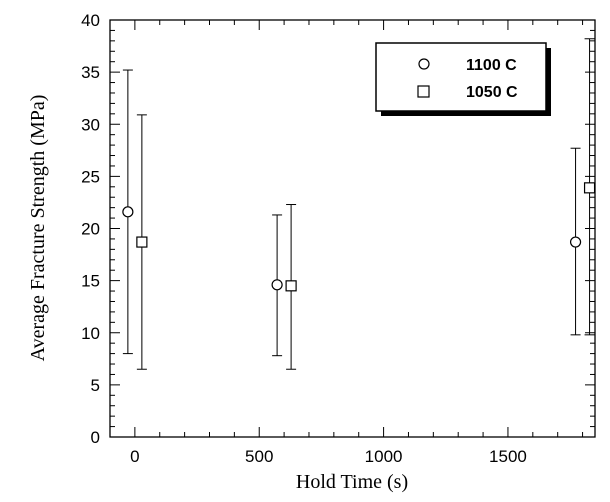  What do you see at coordinates (423, 91) in the screenshot?
I see `legend-square-marker` at bounding box center [423, 91].